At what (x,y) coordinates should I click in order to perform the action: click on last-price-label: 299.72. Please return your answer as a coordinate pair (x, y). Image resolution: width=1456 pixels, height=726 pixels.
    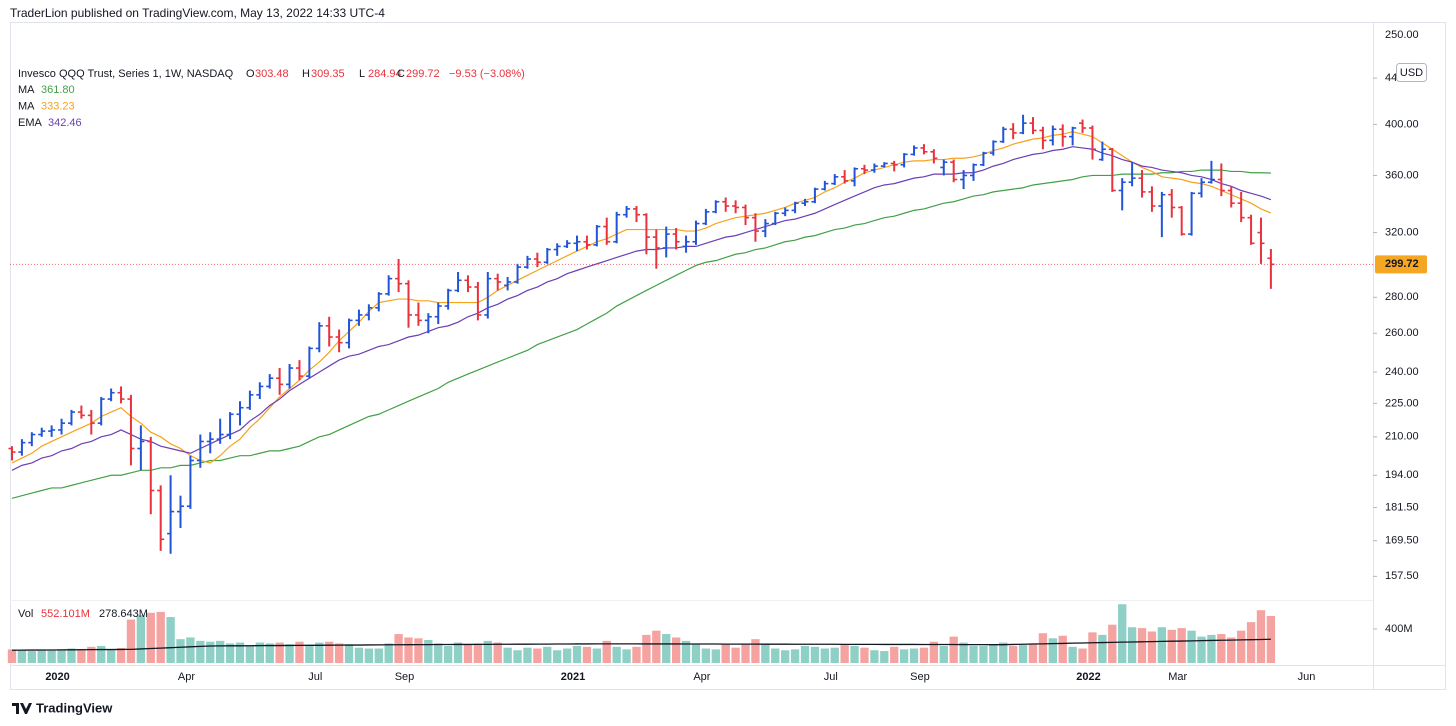
    Looking at the image, I should click on (1402, 264).